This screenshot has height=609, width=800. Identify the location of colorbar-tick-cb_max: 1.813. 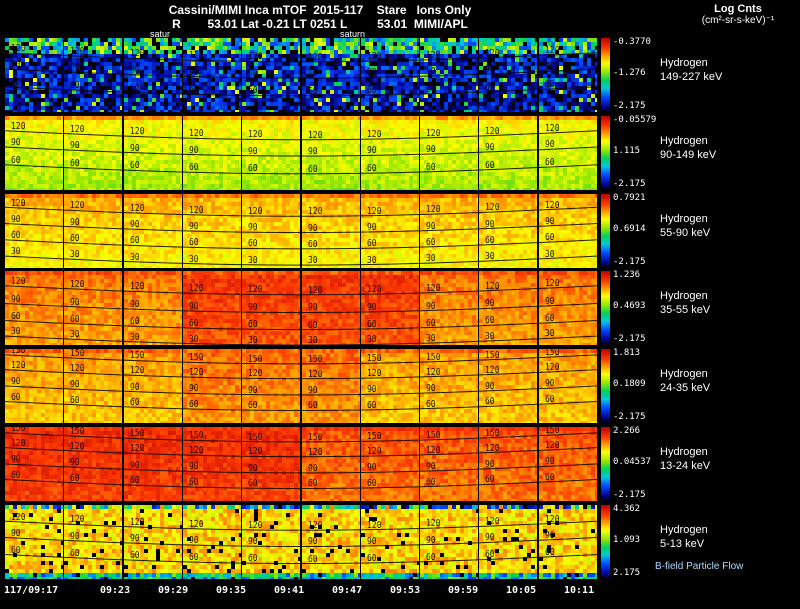
(627, 353).